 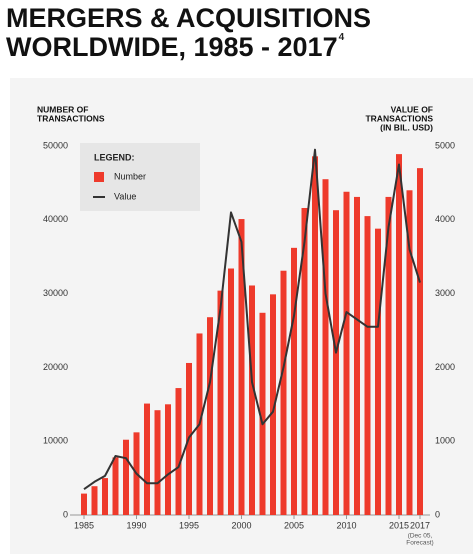 I want to click on chart-title: WORLDWIDE, 1985 - 2017, so click(x=172, y=47).